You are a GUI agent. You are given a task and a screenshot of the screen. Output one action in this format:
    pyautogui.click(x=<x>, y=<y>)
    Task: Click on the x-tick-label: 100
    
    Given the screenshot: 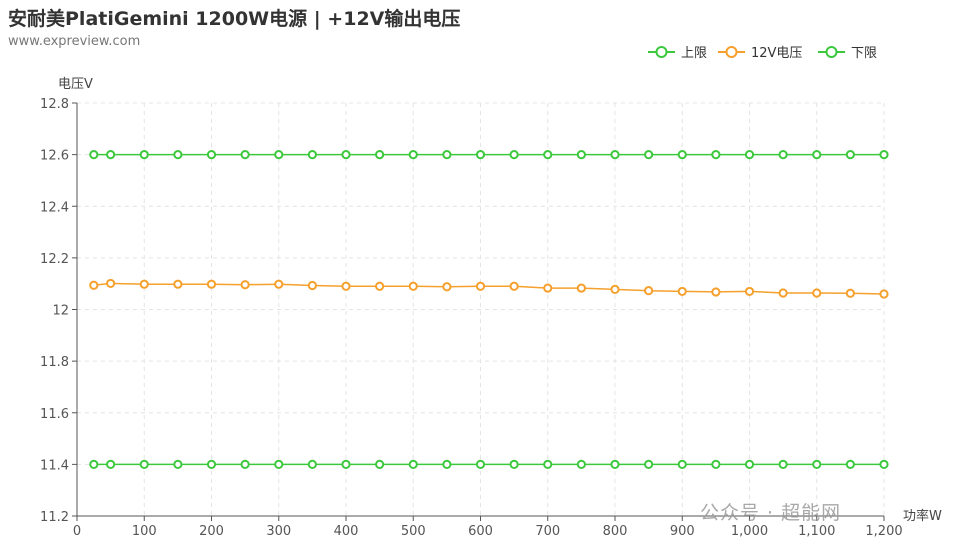 What is the action you would take?
    pyautogui.click(x=144, y=531)
    